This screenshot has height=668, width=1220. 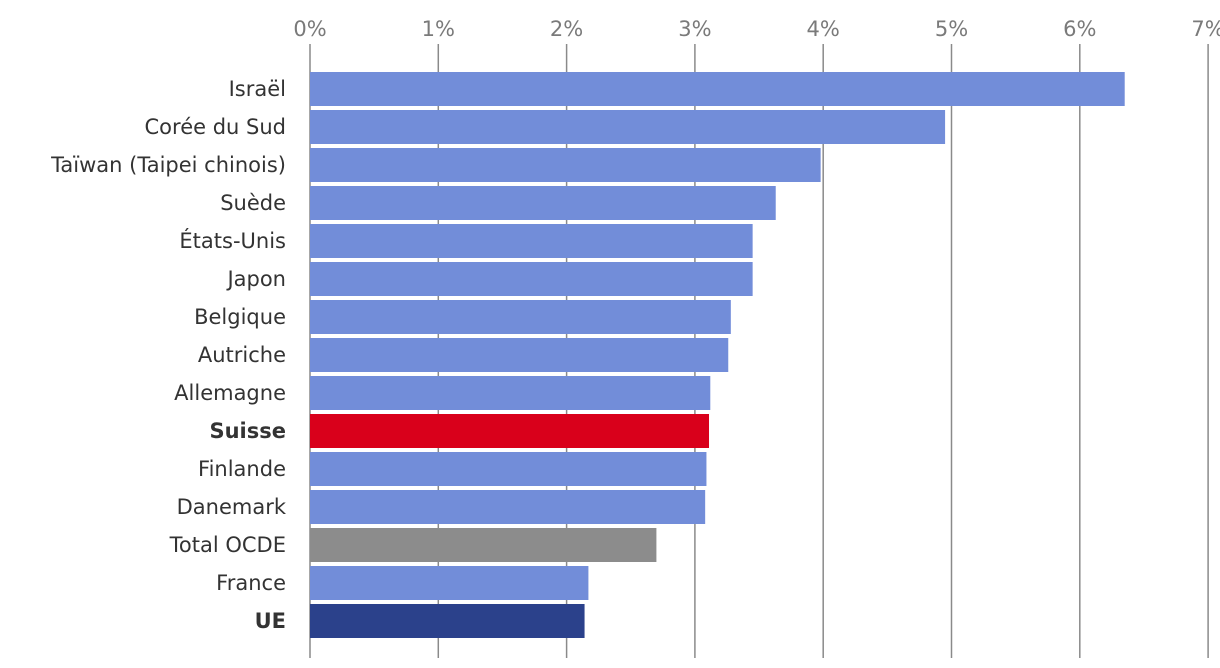 What do you see at coordinates (242, 469) in the screenshot?
I see `category-label: Finlande` at bounding box center [242, 469].